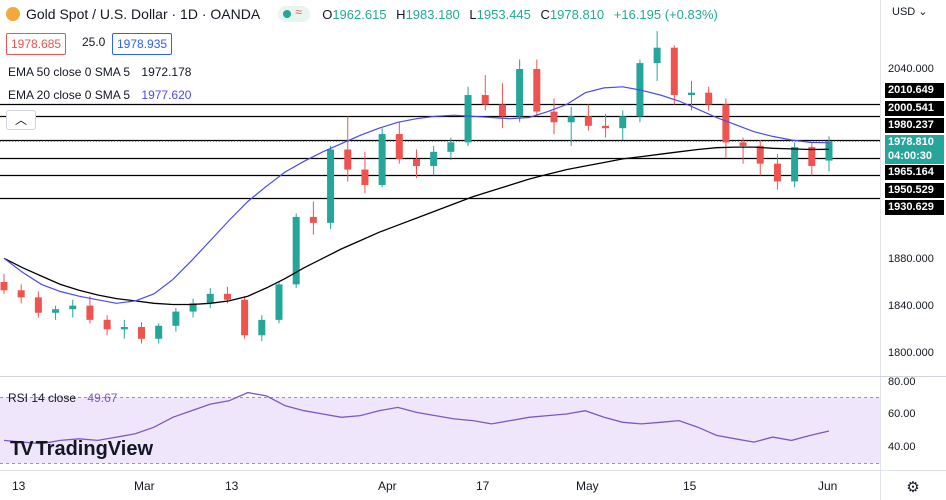  What do you see at coordinates (914, 190) in the screenshot?
I see `level-tag: 1950.529` at bounding box center [914, 190].